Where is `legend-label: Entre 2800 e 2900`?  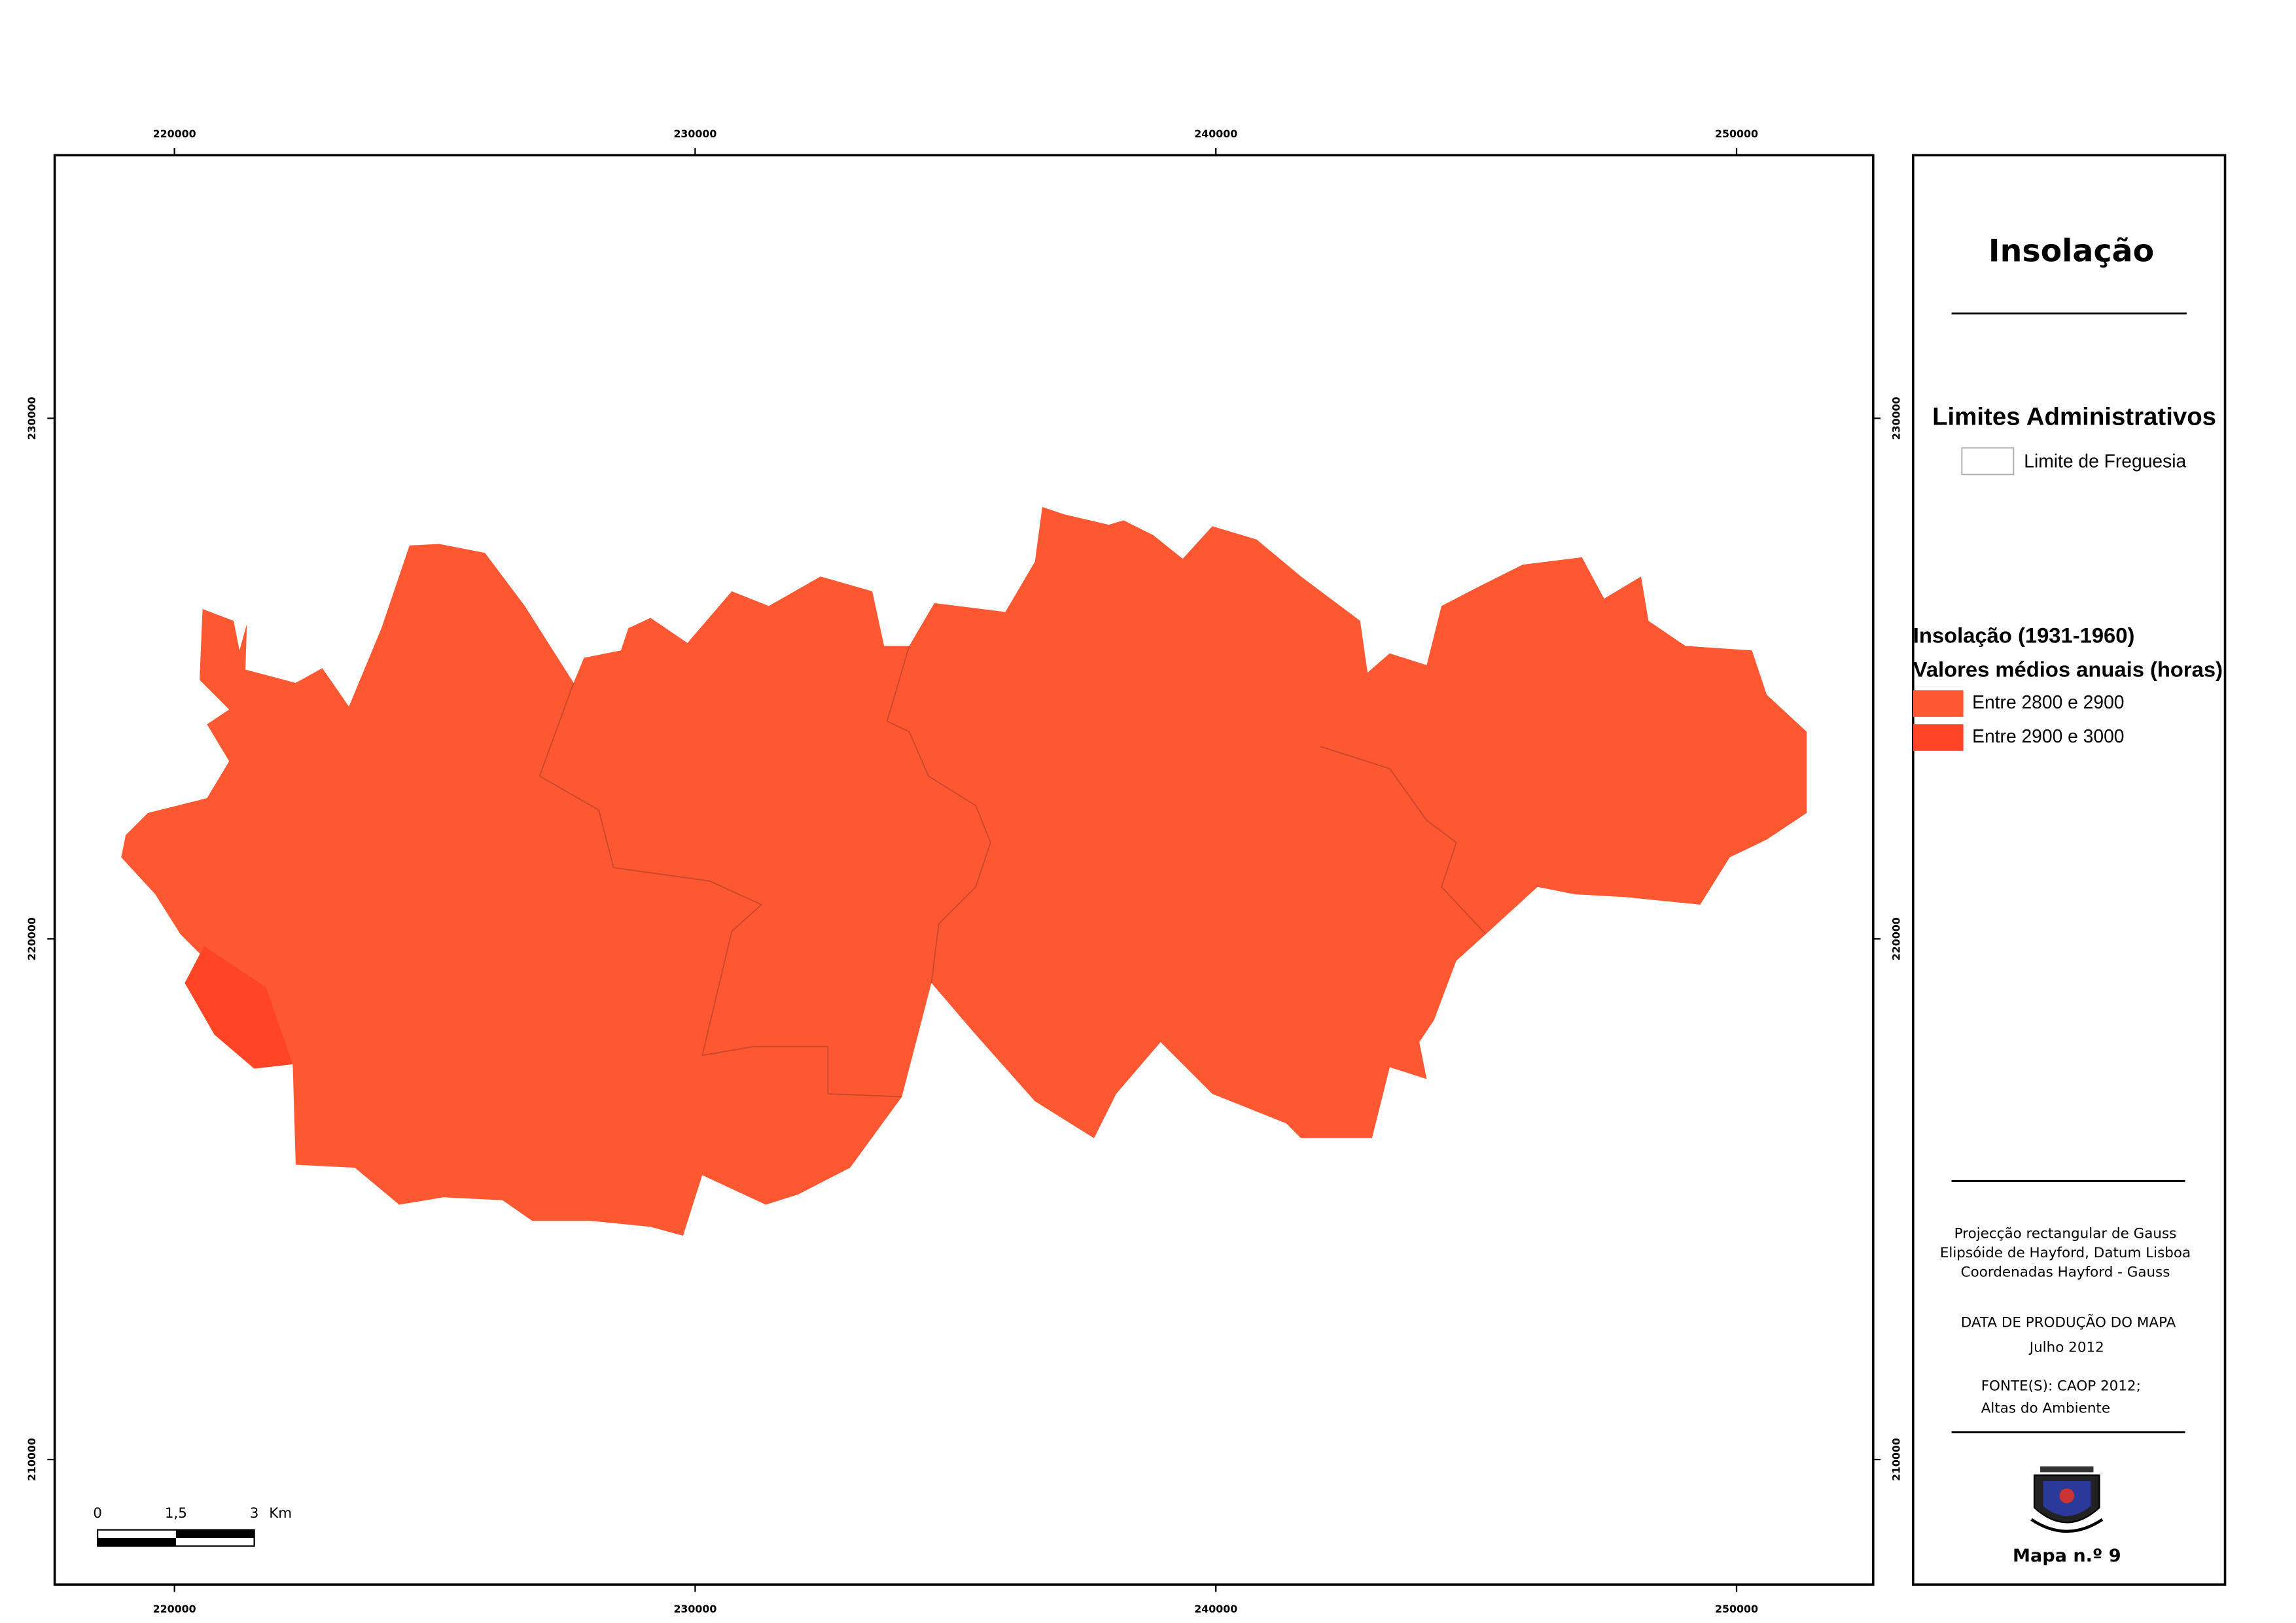
legend-label: Entre 2800 e 2900 is located at coordinates (2048, 701).